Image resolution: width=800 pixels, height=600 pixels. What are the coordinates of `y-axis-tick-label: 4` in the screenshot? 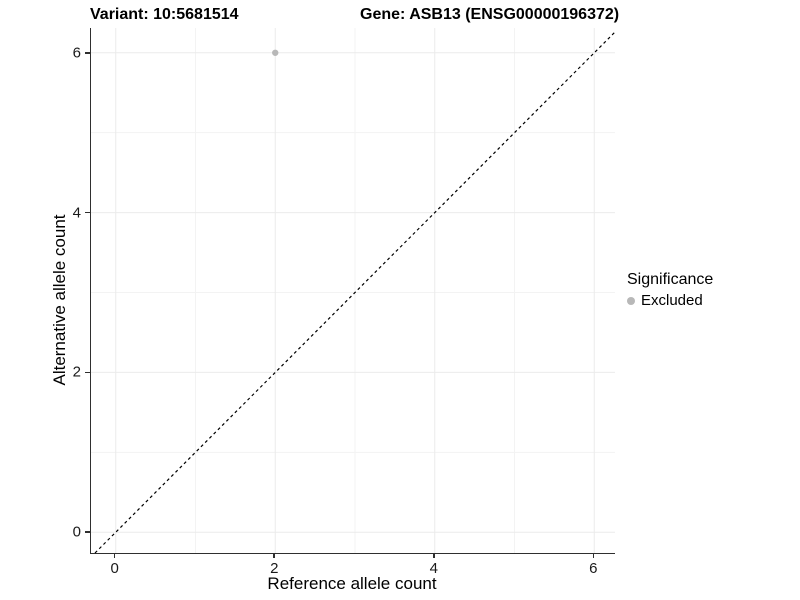 It's located at (76, 213).